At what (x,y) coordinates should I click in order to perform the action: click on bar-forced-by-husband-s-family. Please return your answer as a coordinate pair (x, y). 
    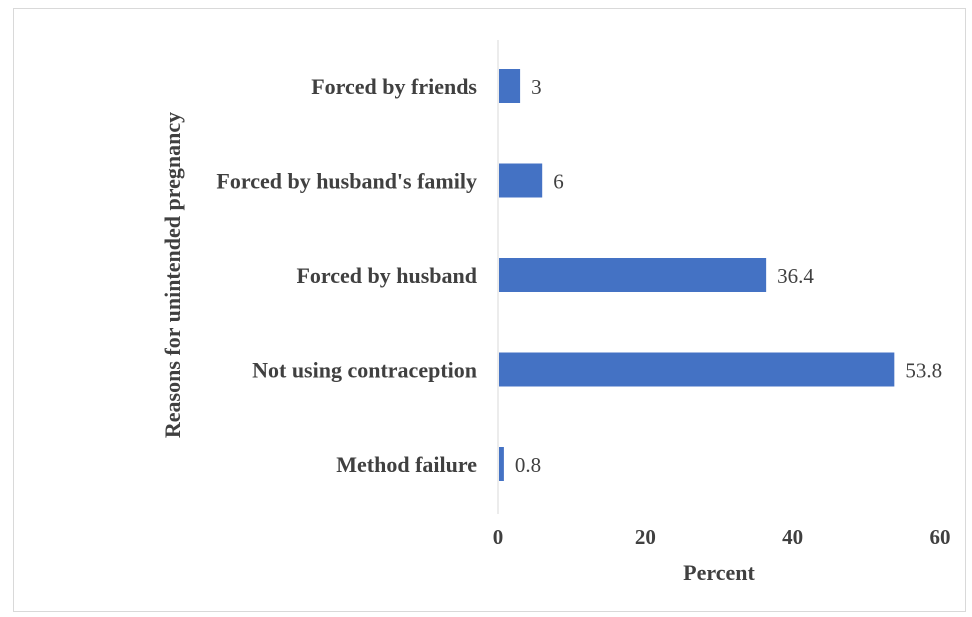
    Looking at the image, I should click on (520, 181).